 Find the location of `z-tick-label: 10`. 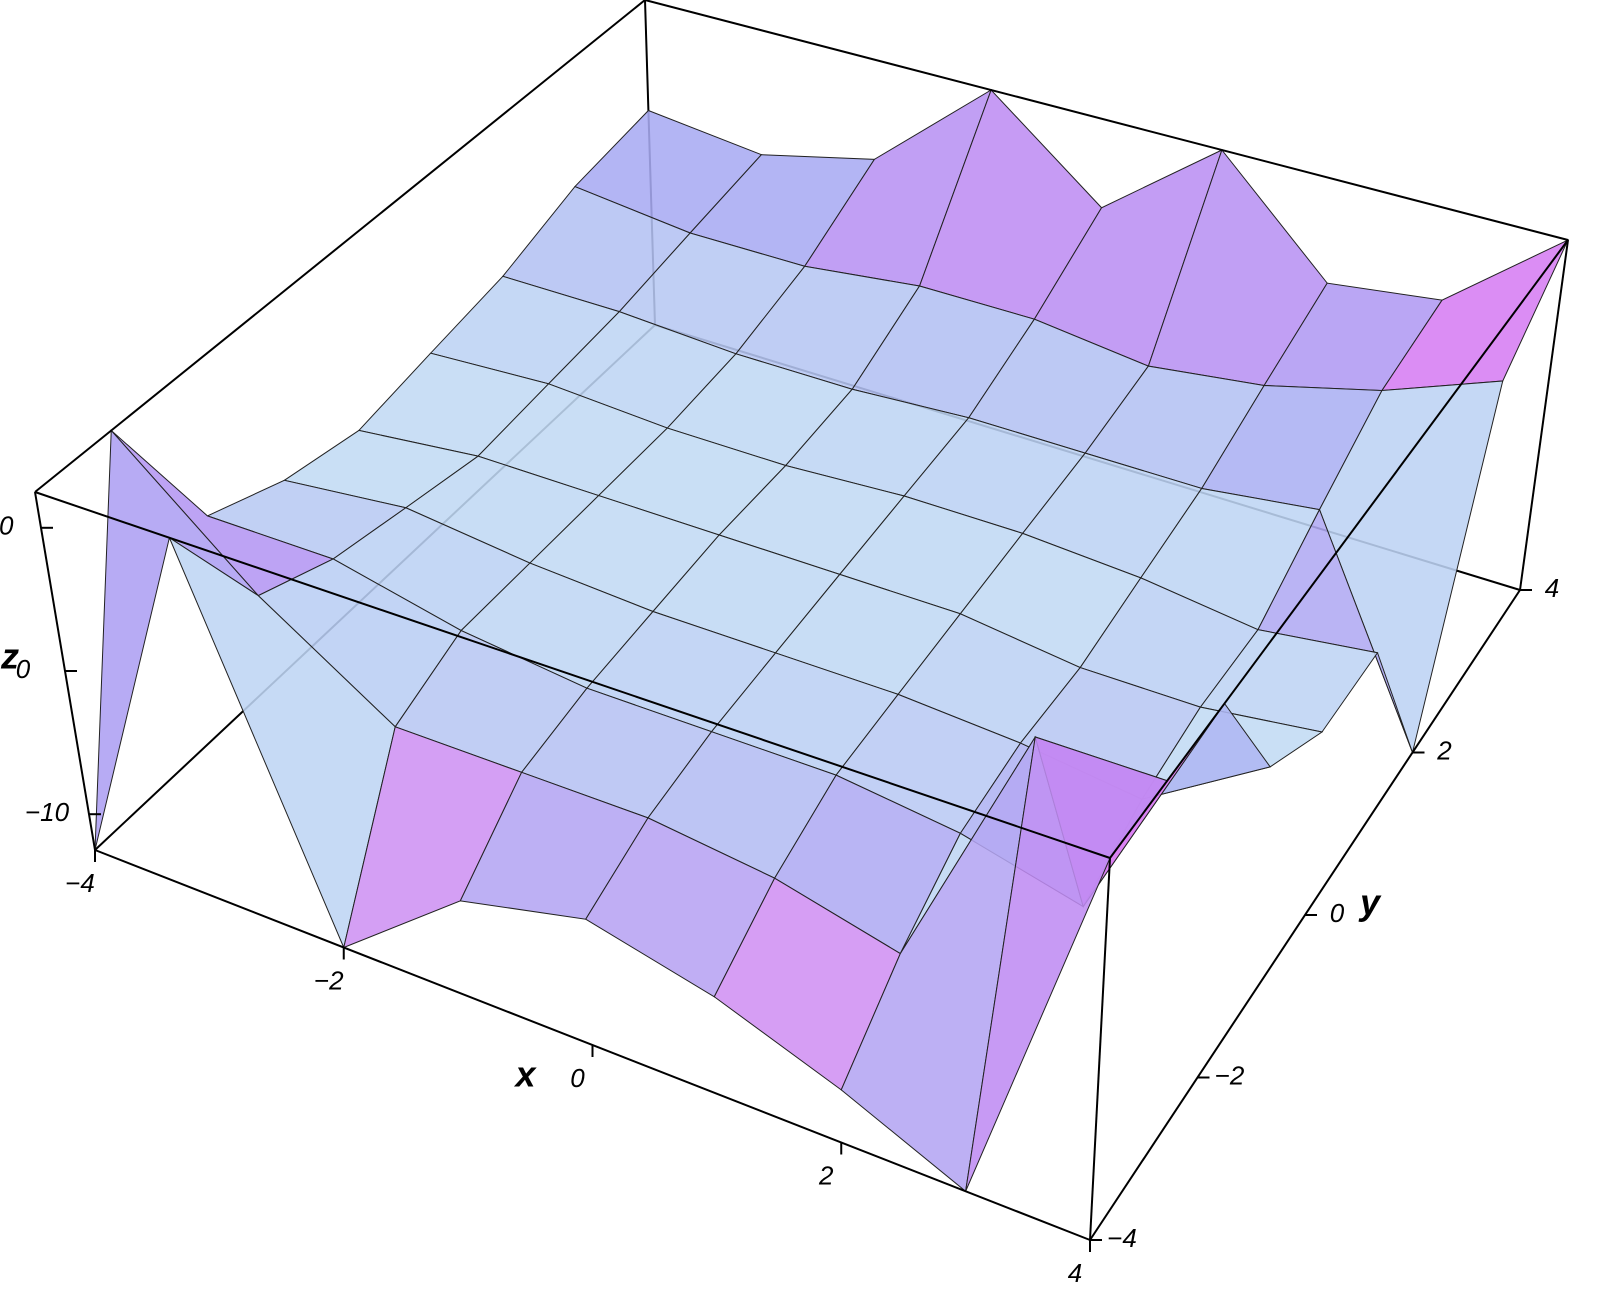

z-tick-label: 10 is located at coordinates (7, 526).